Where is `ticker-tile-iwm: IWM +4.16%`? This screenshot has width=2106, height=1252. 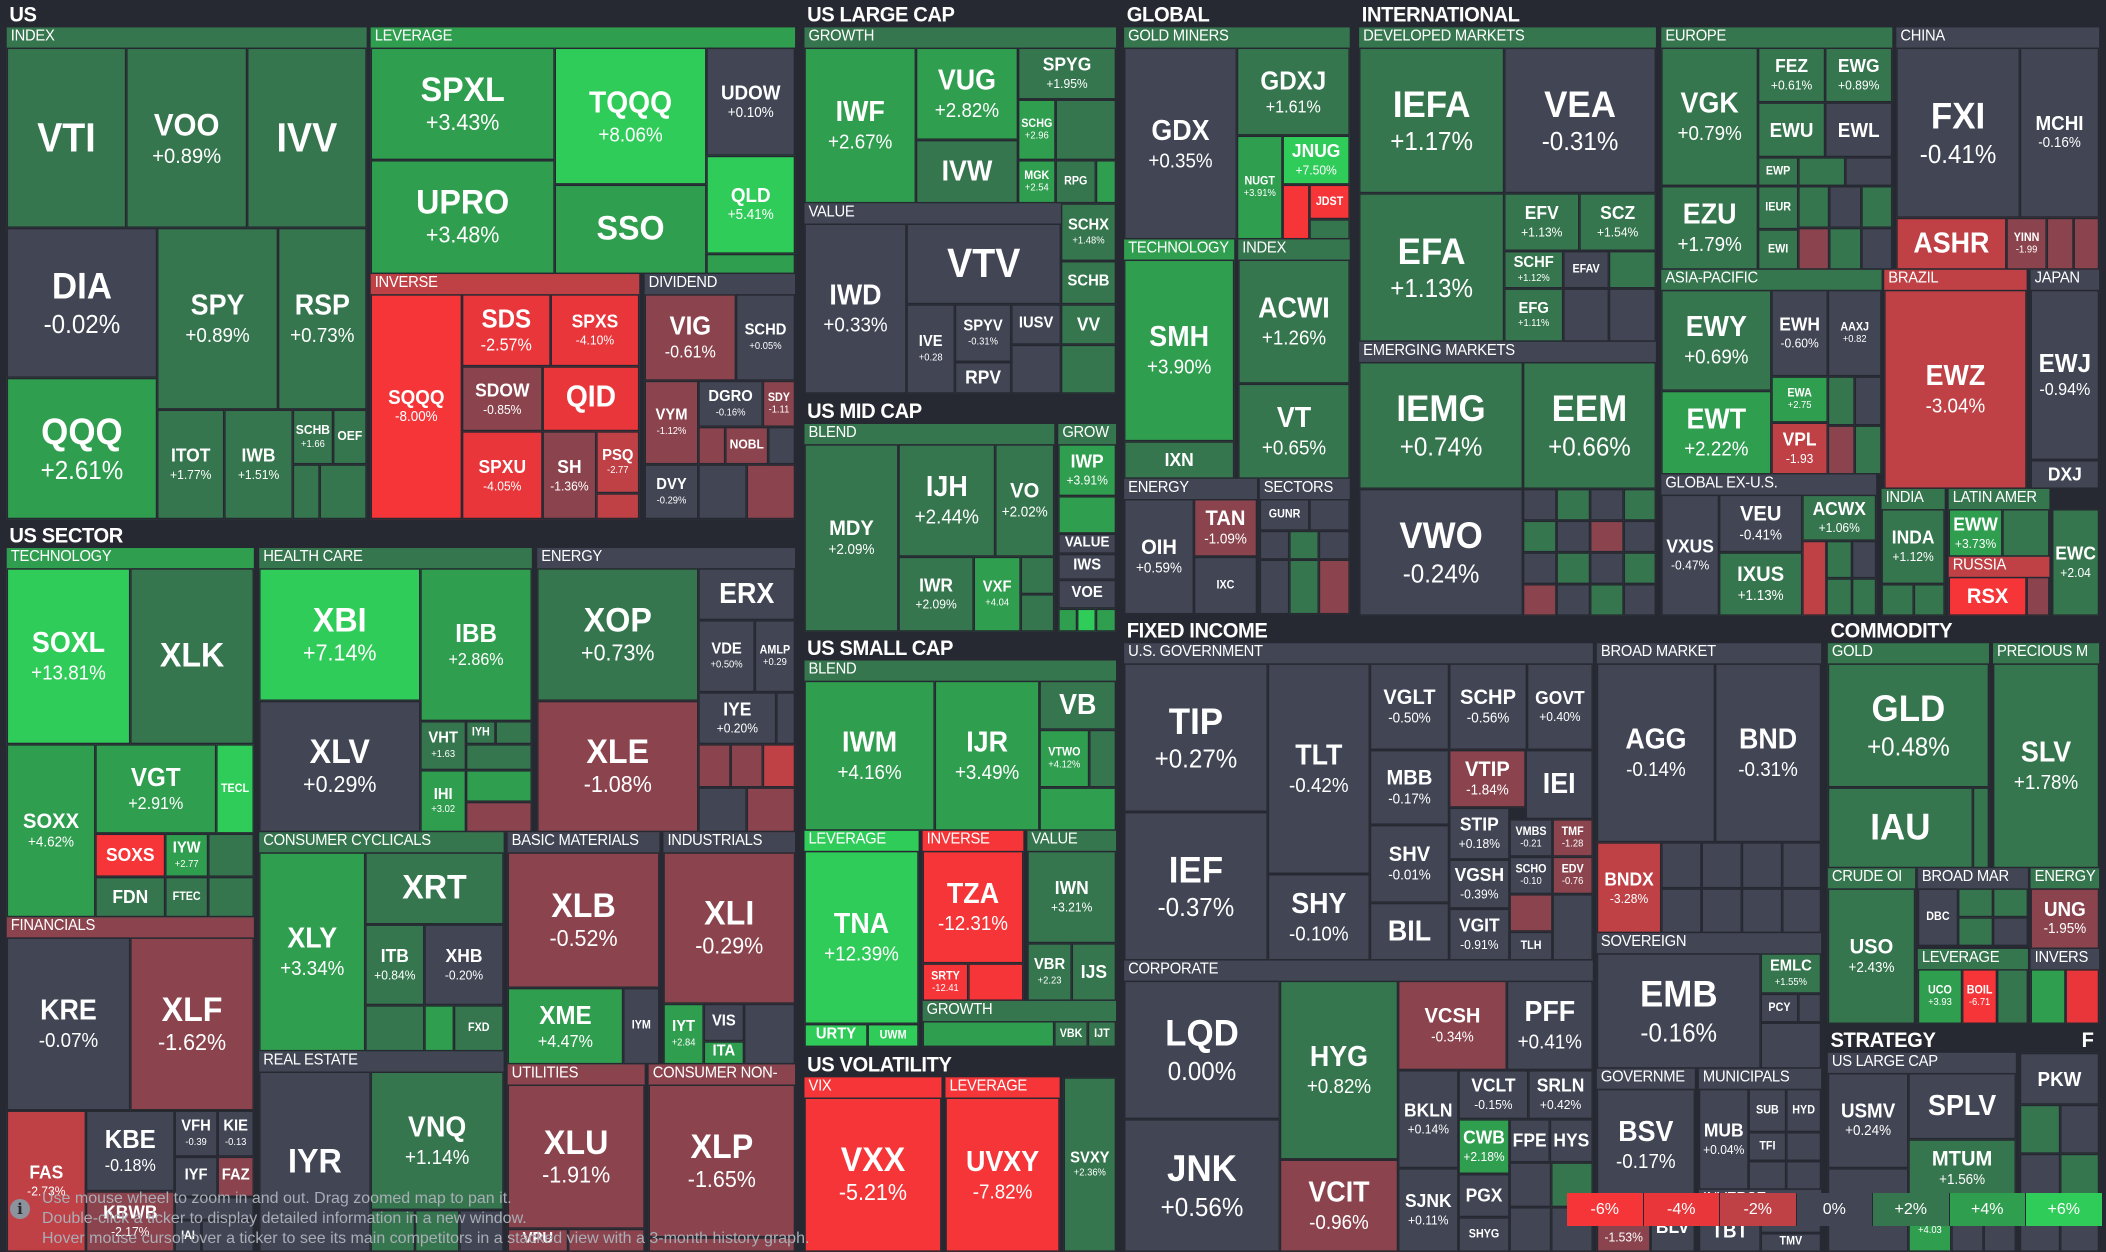
ticker-tile-iwm: IWM +4.16% is located at coordinates (869, 755).